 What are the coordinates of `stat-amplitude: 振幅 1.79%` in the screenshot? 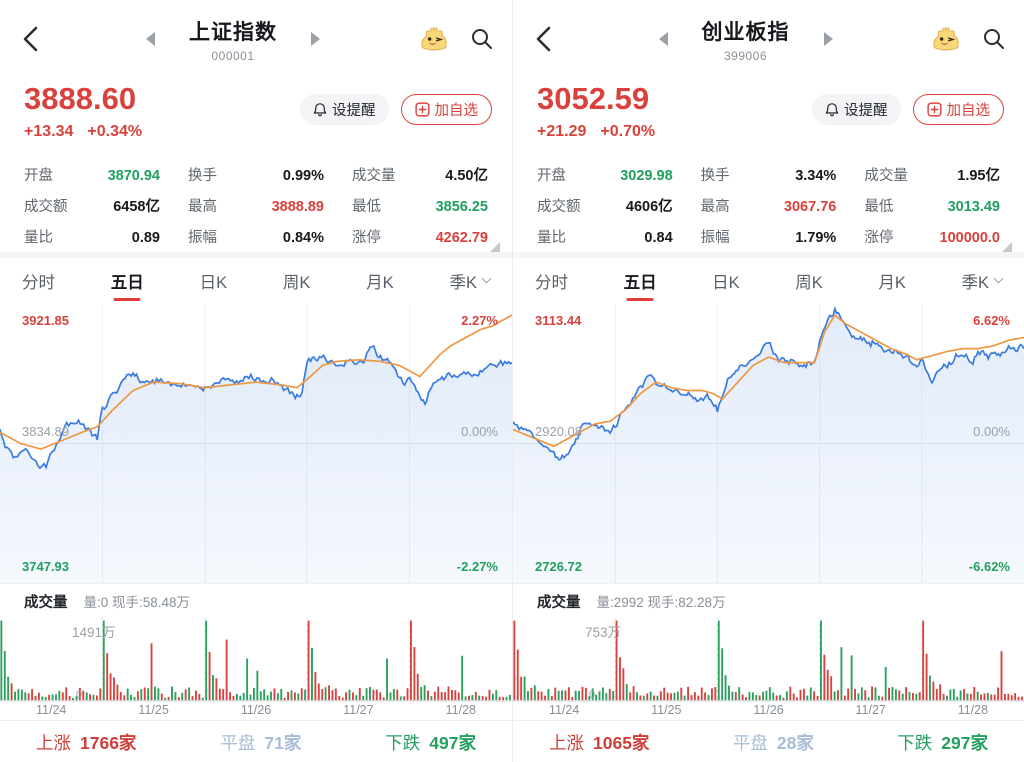 It's located at (769, 236).